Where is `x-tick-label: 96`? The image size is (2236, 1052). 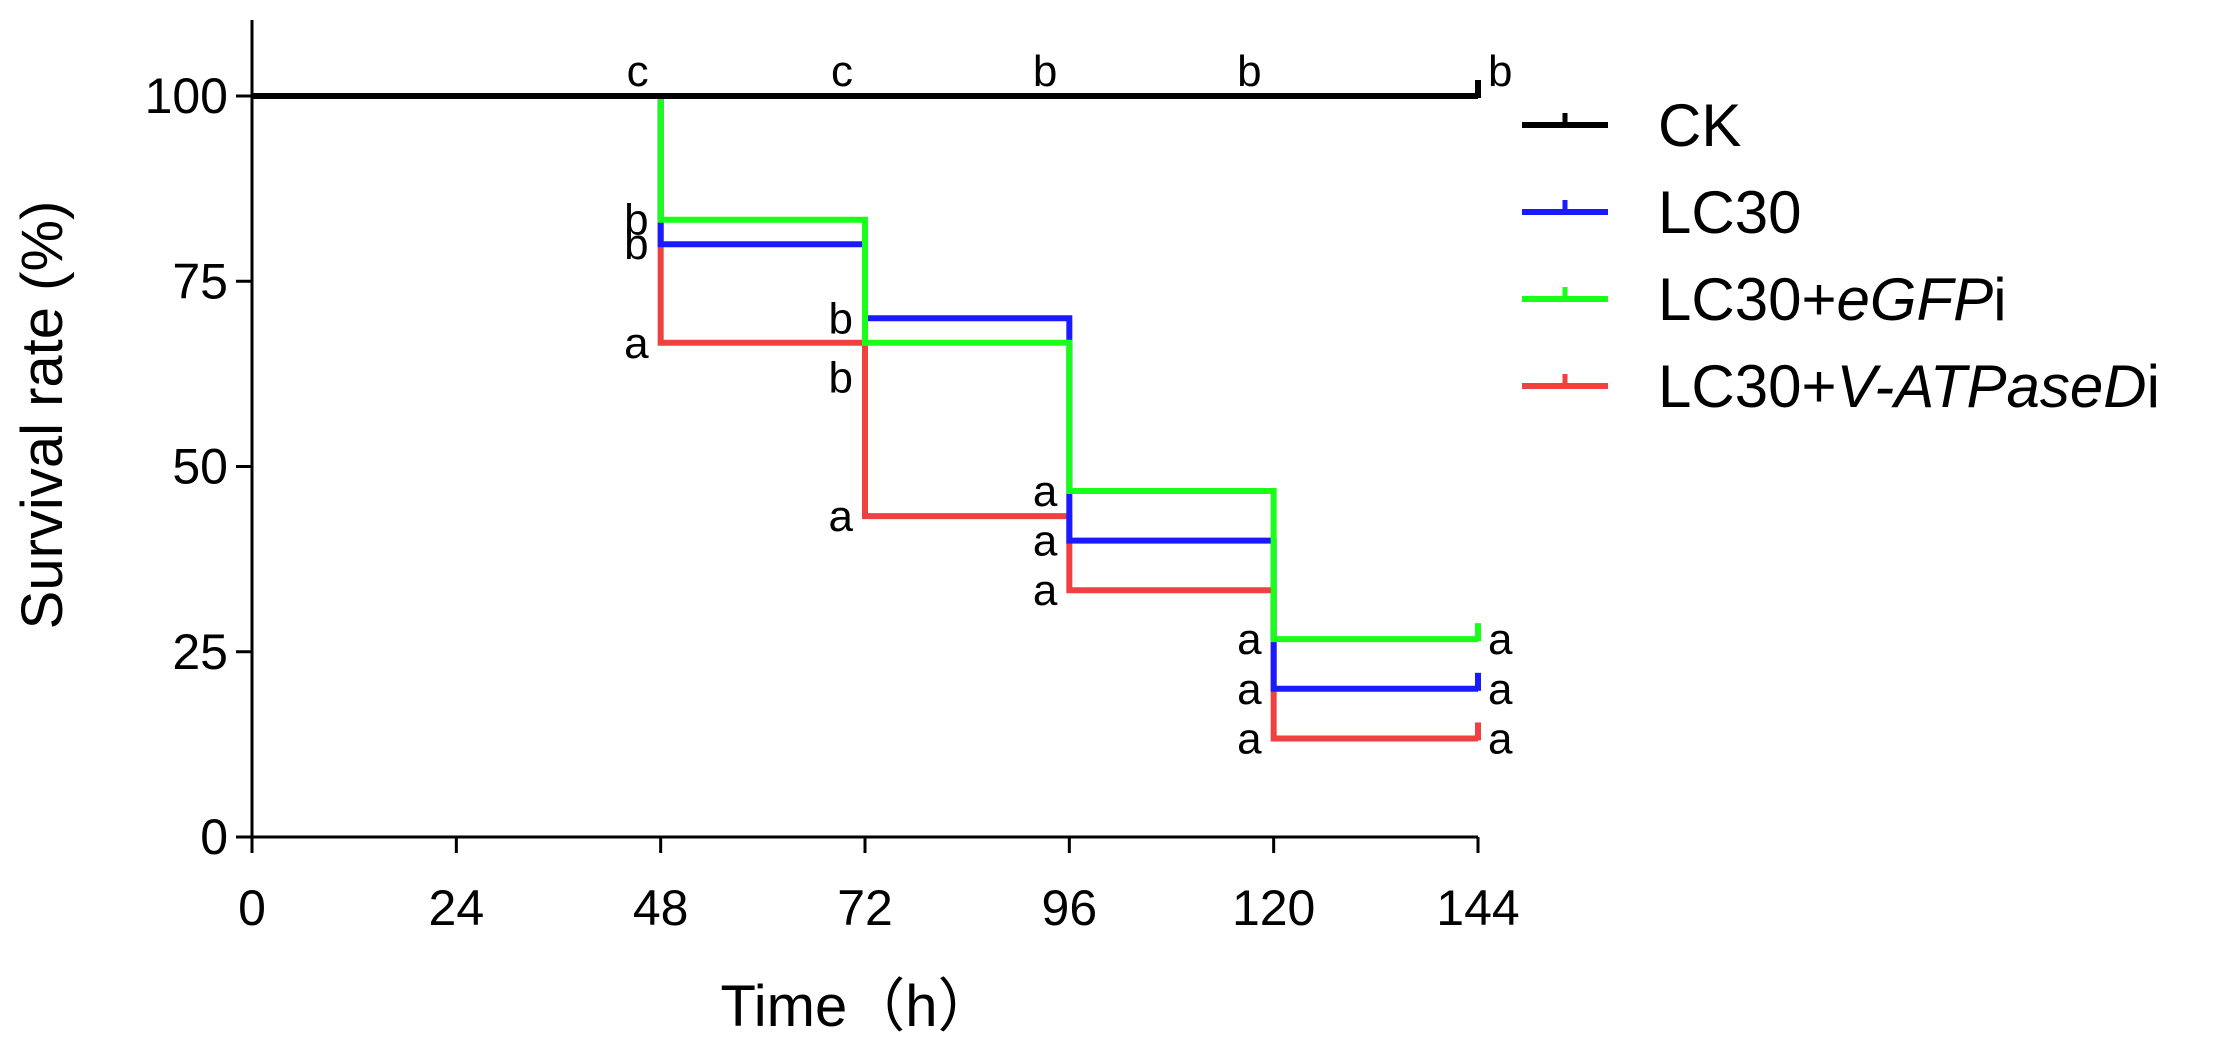 x-tick-label: 96 is located at coordinates (1070, 908).